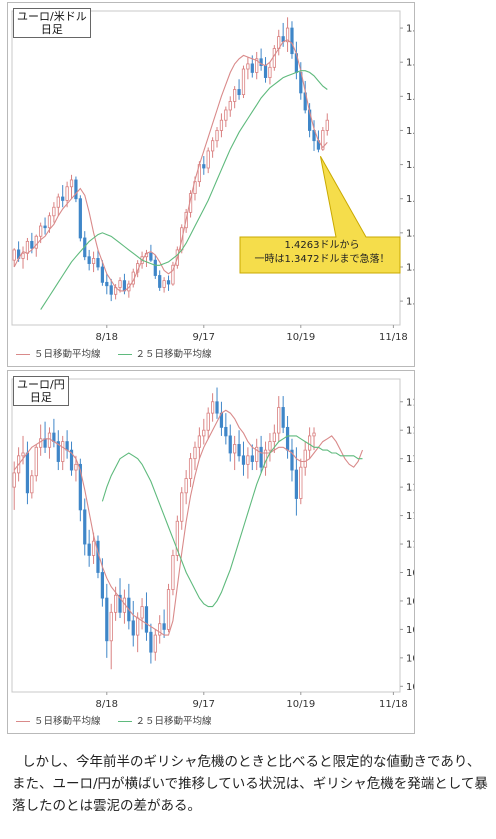 The width and height of the screenshot is (496, 839). I want to click on legend-item-ma25: ２５日移動平均線, so click(164, 720).